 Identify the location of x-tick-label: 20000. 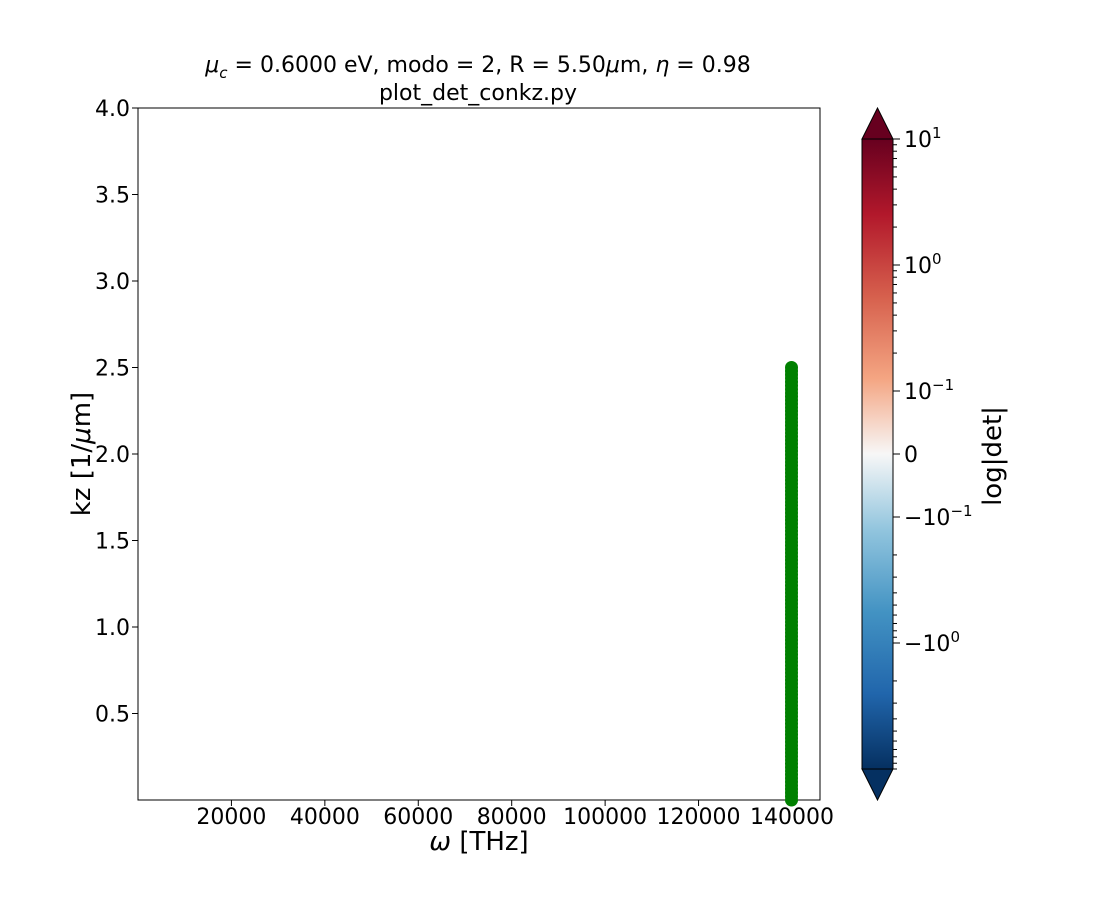
(231, 817).